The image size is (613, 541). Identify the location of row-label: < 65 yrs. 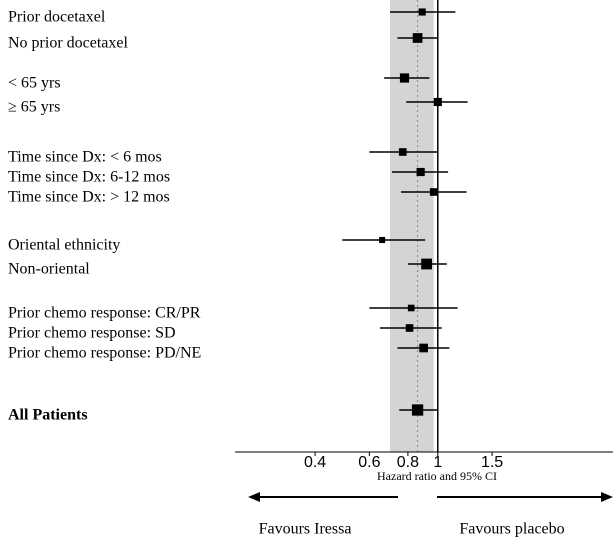
(34, 83).